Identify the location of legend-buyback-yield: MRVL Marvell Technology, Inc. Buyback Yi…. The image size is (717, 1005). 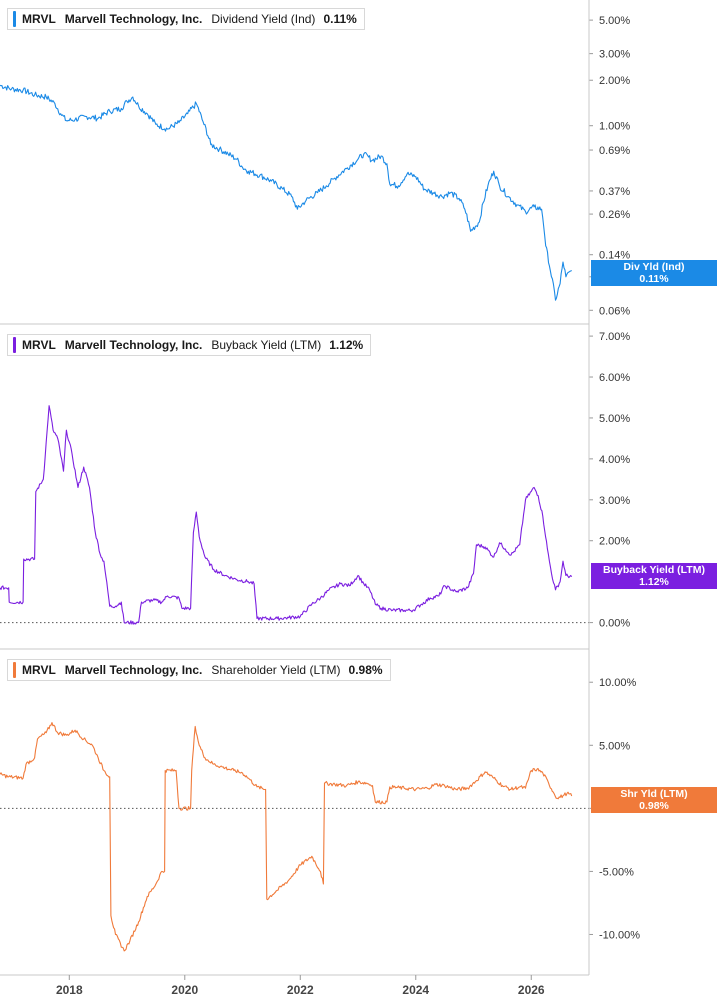
(189, 345).